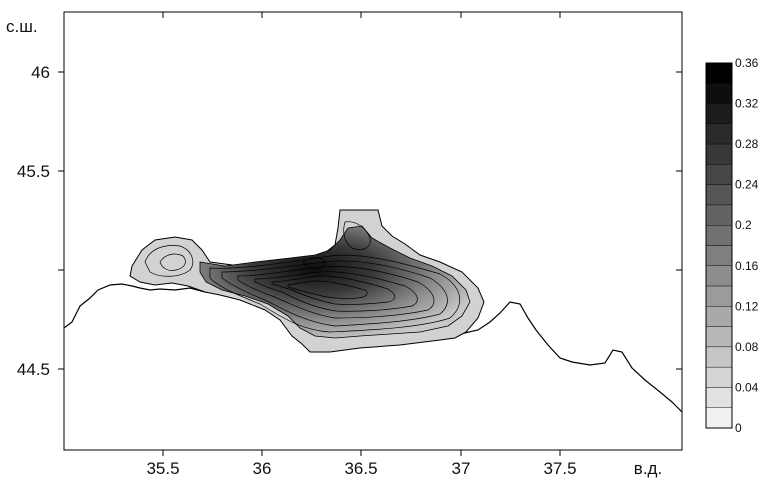 The height and width of the screenshot is (488, 767). I want to click on colorbar-label: 0.2, so click(743, 225).